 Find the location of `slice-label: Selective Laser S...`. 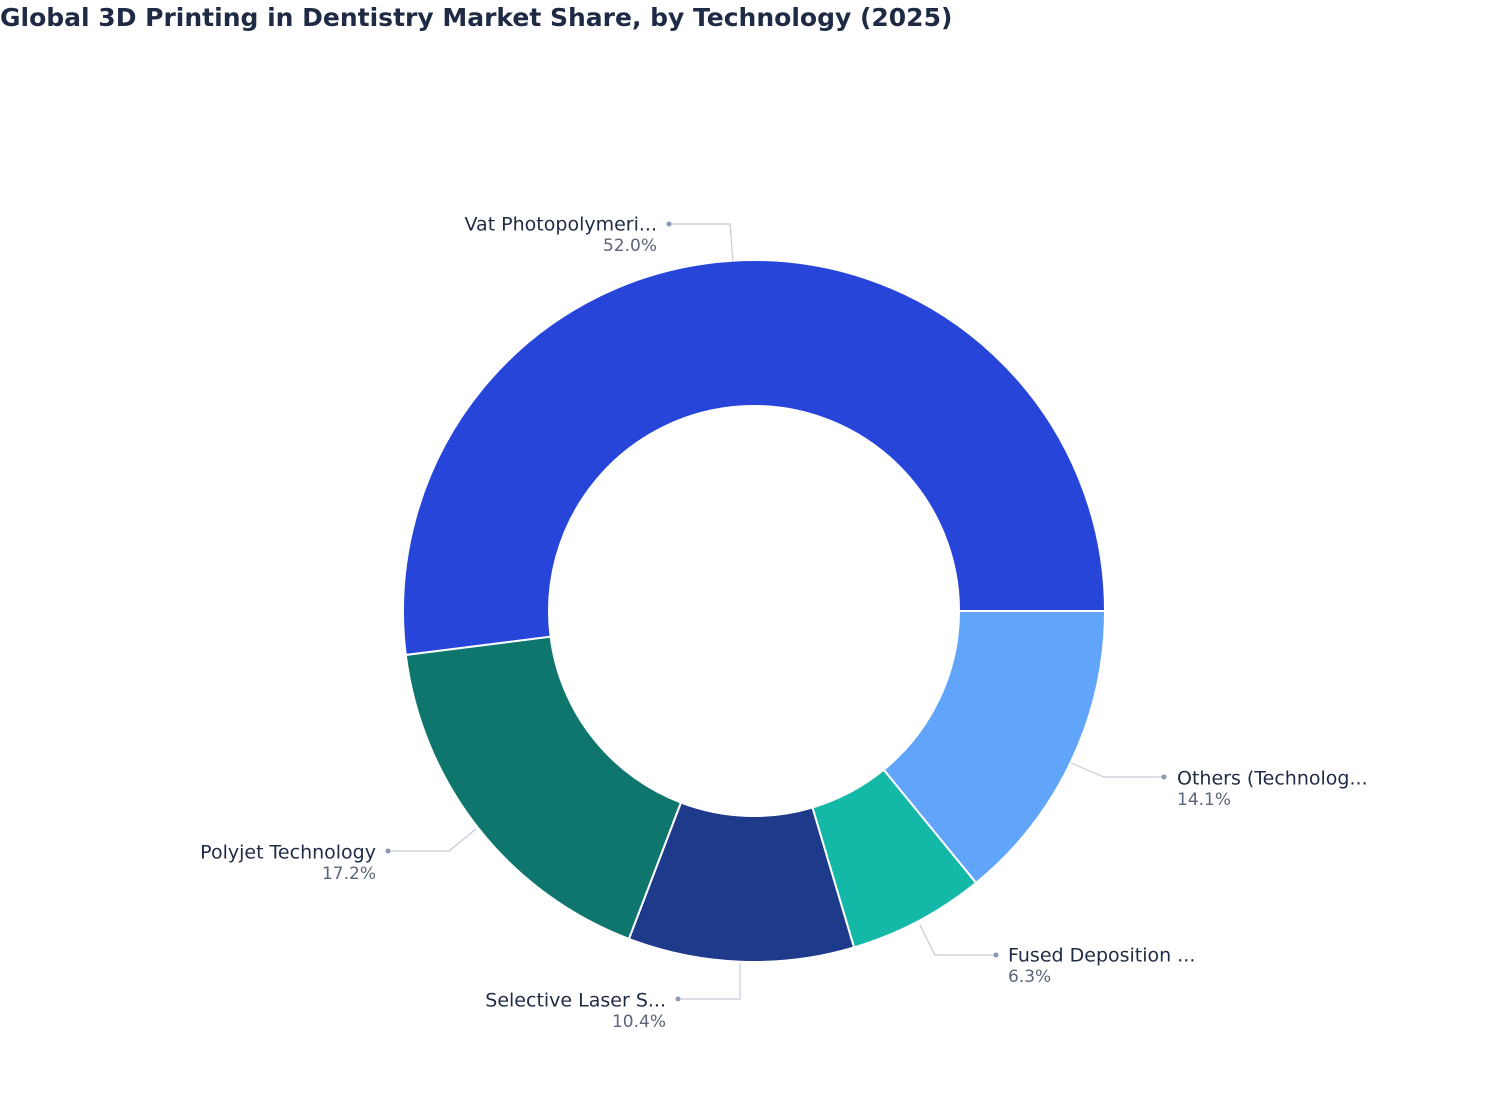

slice-label: Selective Laser S... is located at coordinates (575, 1001).